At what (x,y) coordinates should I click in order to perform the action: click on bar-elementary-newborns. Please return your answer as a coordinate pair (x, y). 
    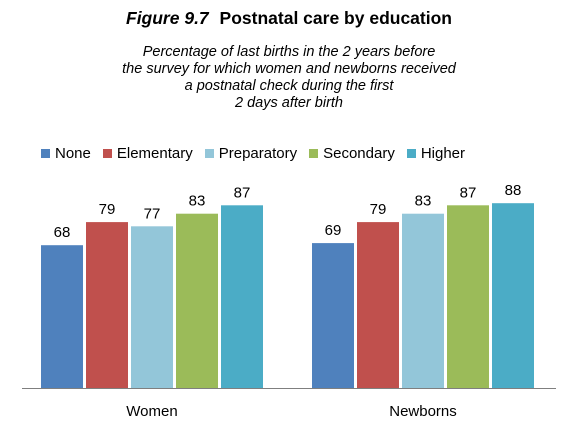
    Looking at the image, I should click on (378, 305).